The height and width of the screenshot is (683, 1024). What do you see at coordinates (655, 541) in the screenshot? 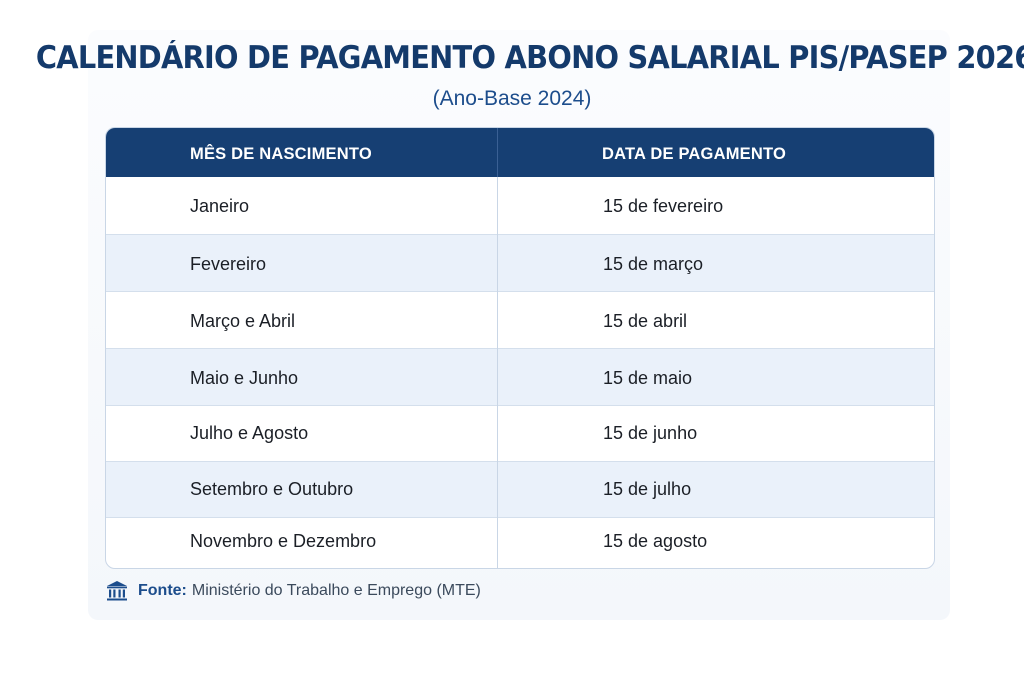
I see `payment-date-cell: 15 de agosto` at bounding box center [655, 541].